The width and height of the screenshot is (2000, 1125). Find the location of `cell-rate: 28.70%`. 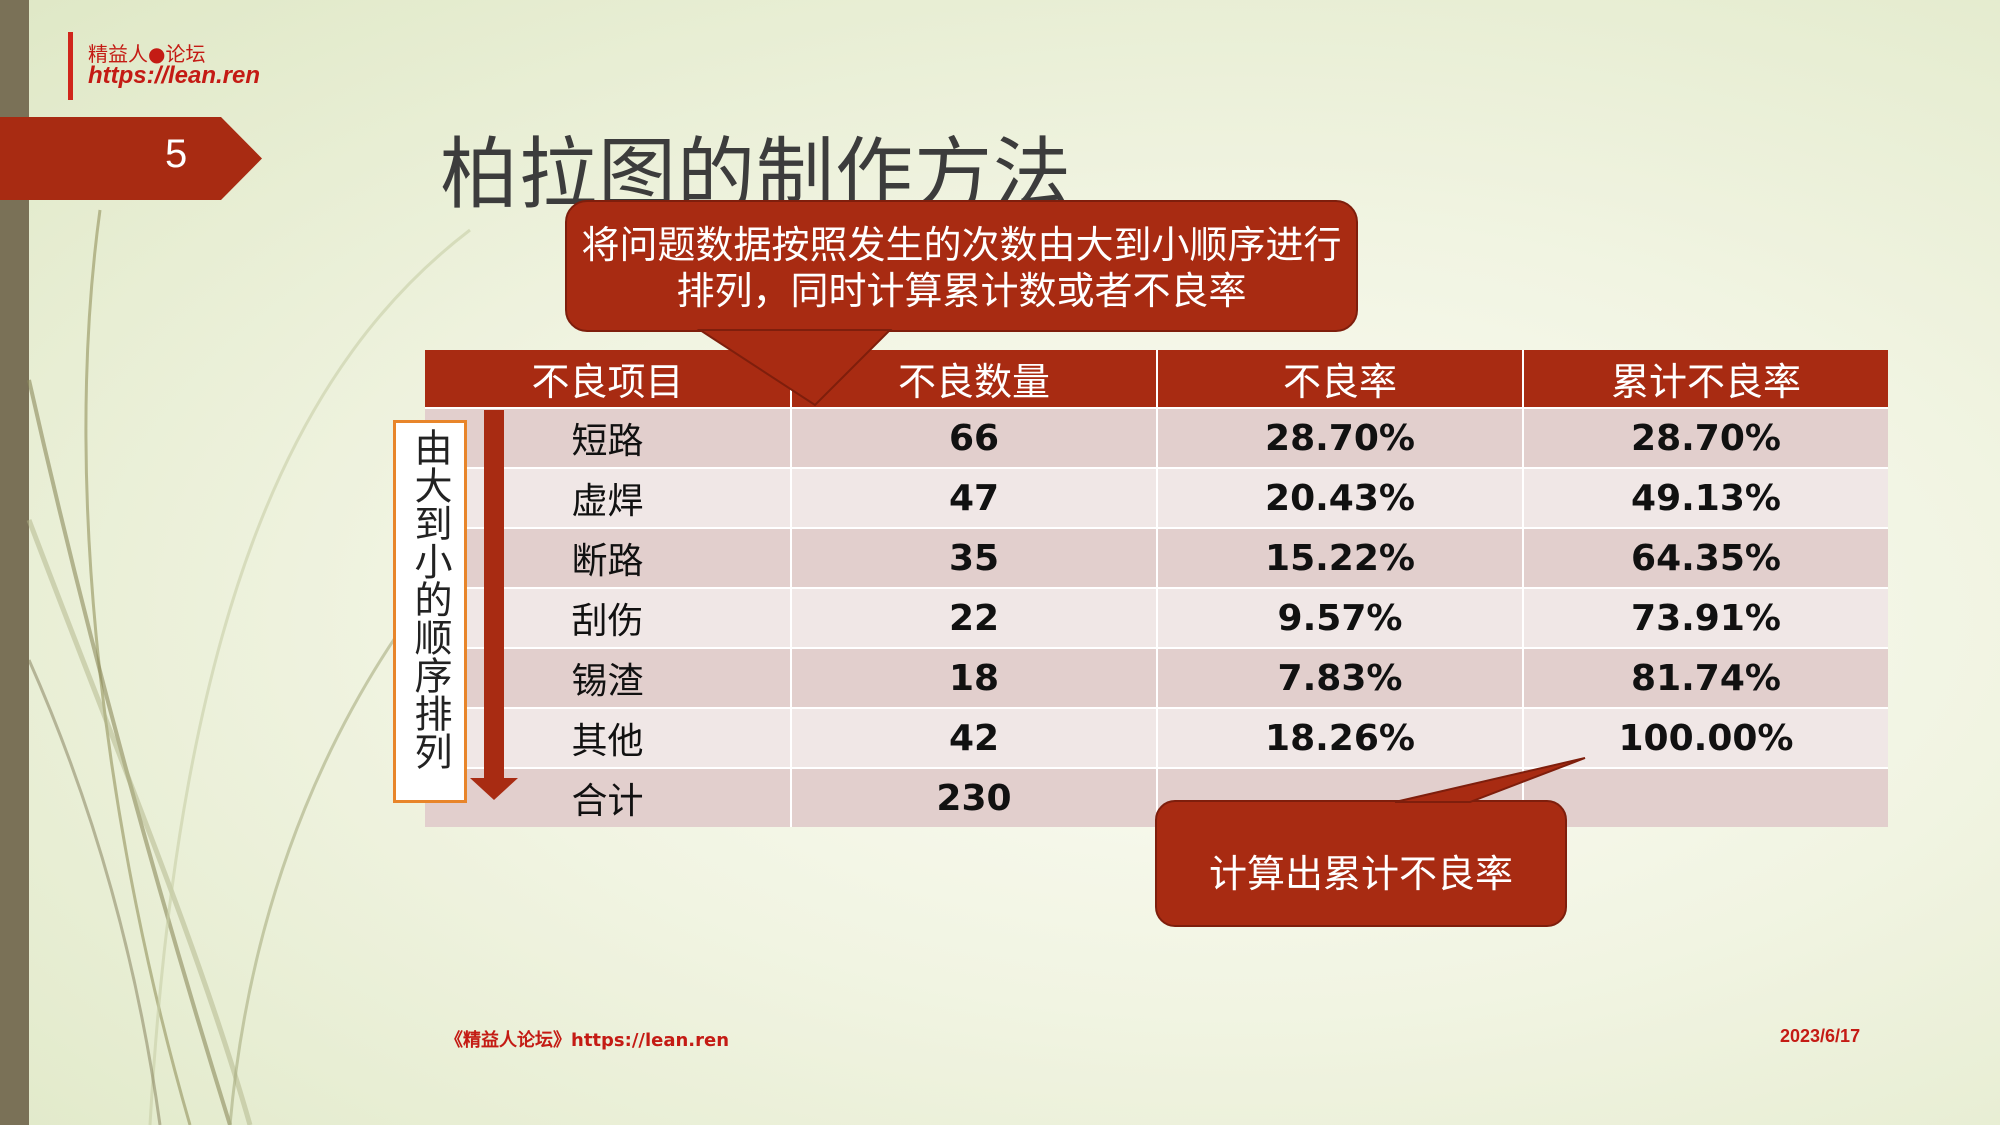

cell-rate: 28.70% is located at coordinates (1340, 437).